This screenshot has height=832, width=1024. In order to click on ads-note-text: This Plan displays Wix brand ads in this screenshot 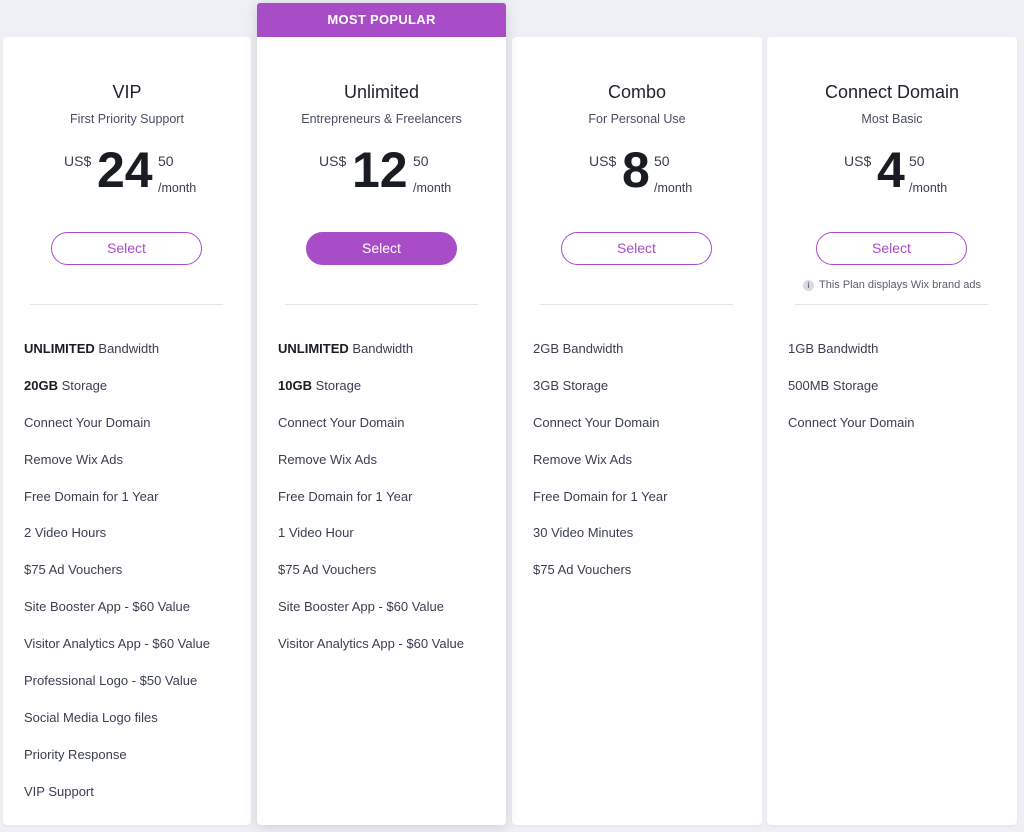, I will do `click(899, 285)`.